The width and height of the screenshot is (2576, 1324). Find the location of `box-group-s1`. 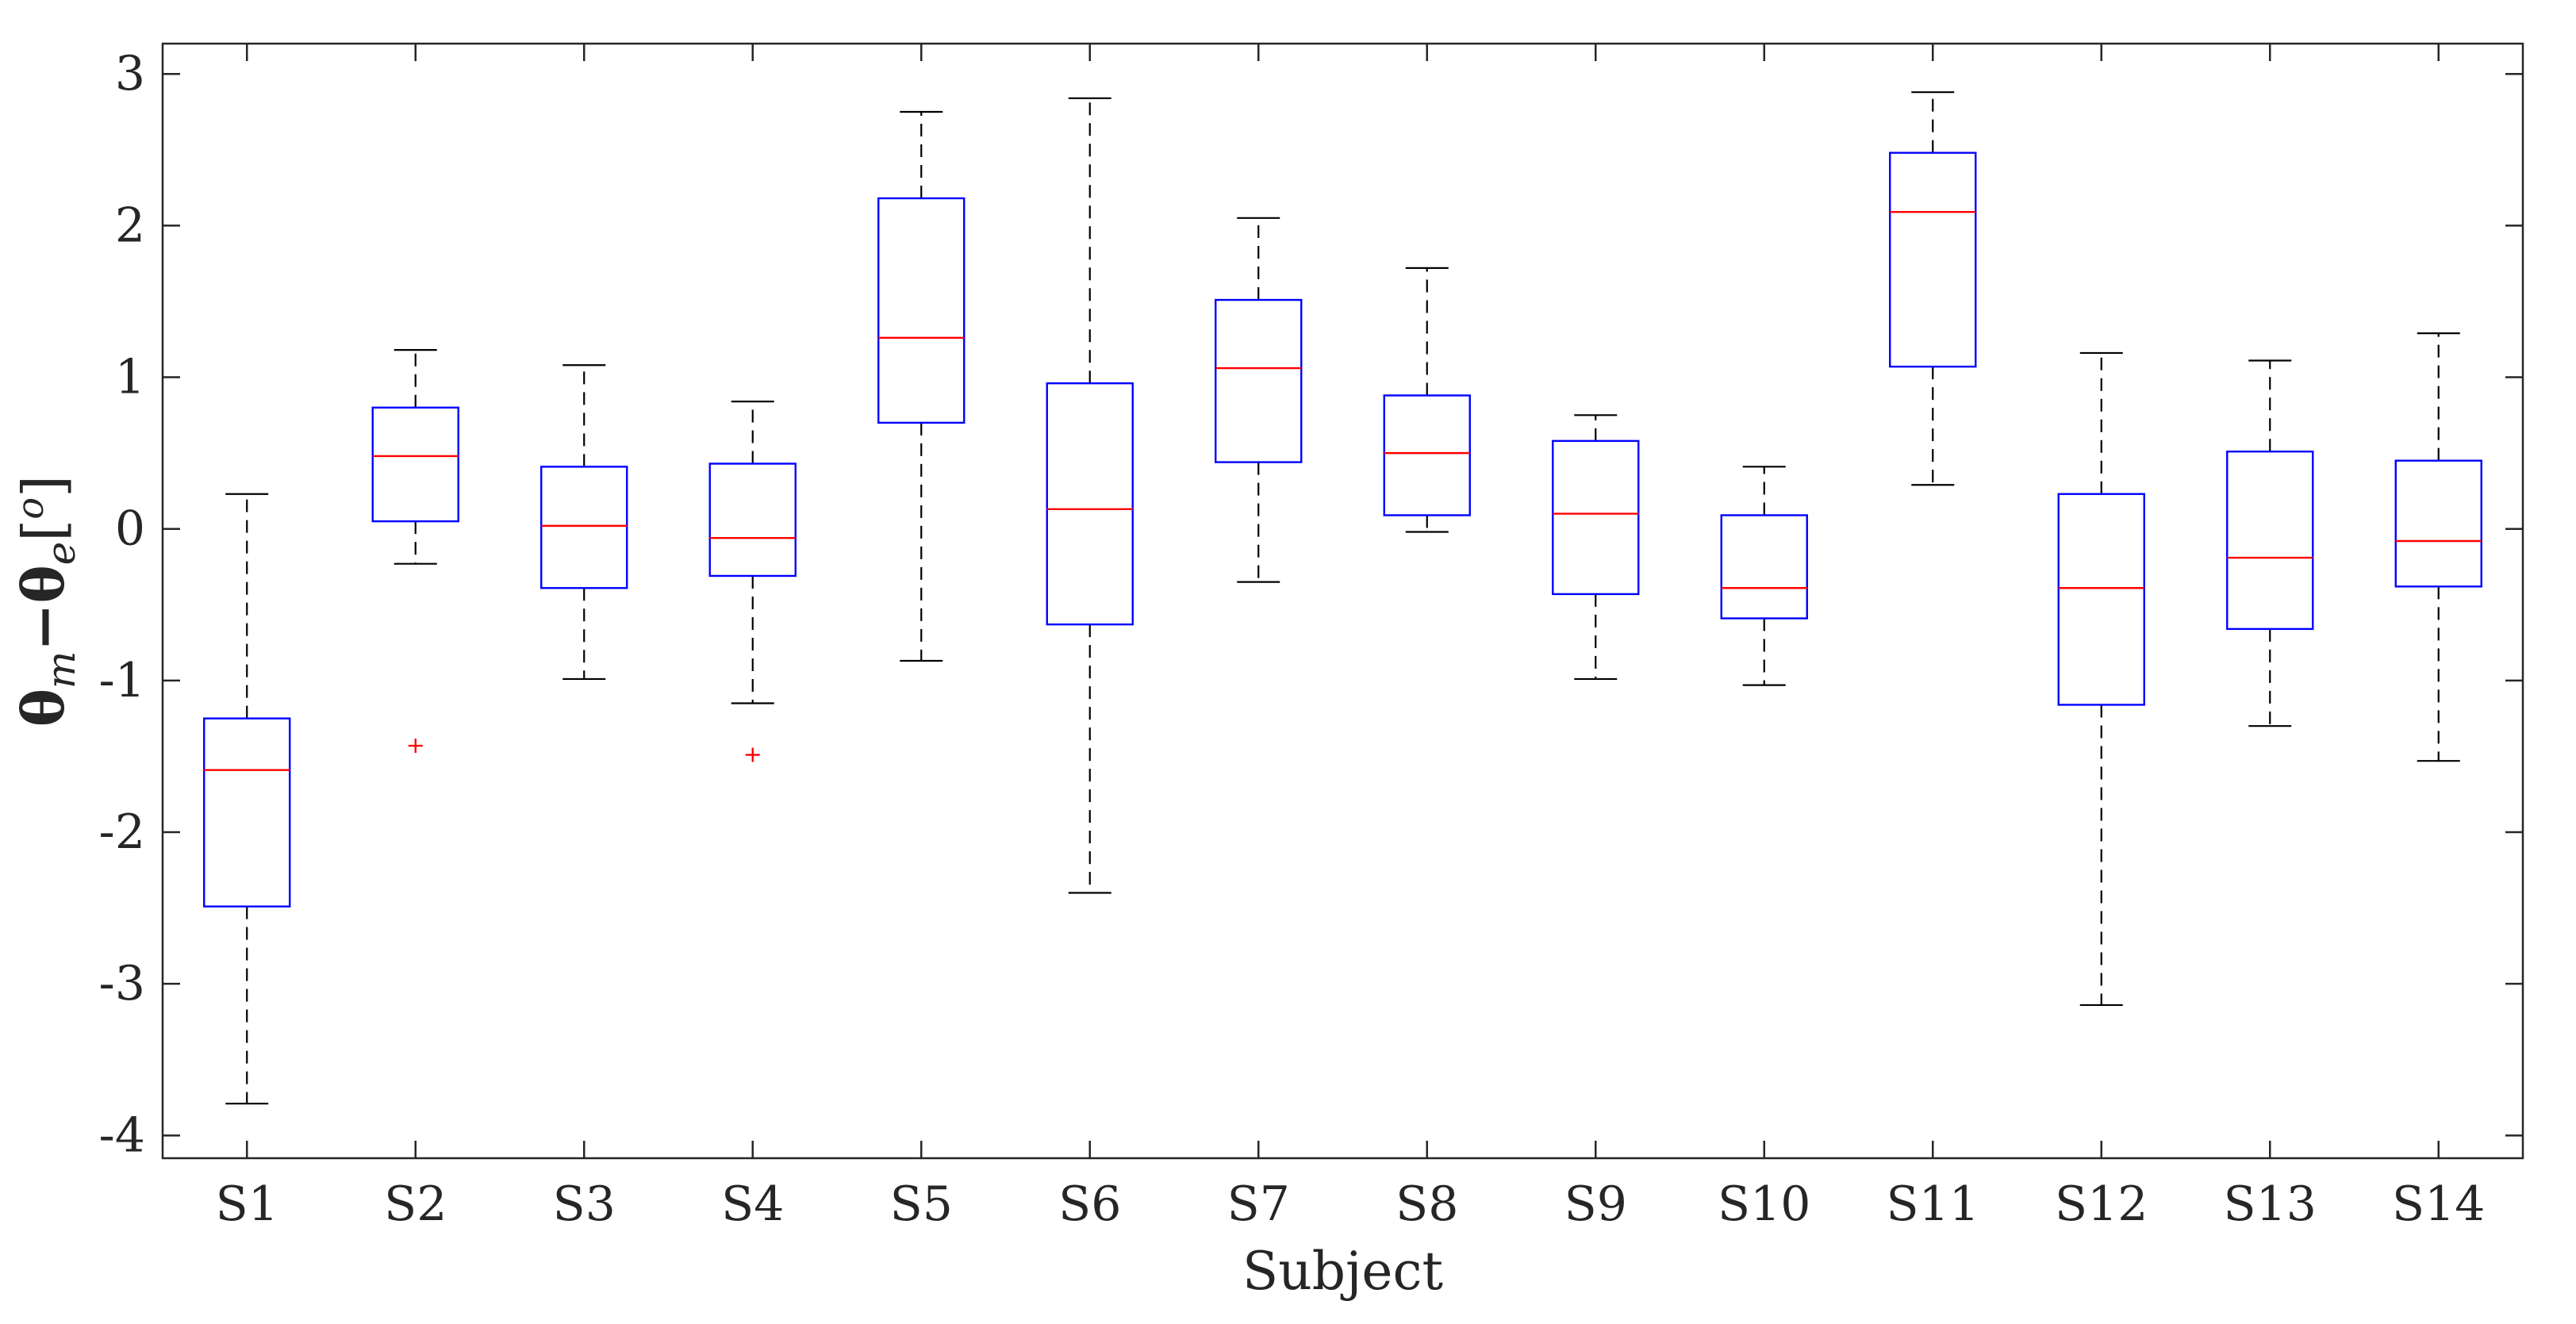

box-group-s1 is located at coordinates (247, 799).